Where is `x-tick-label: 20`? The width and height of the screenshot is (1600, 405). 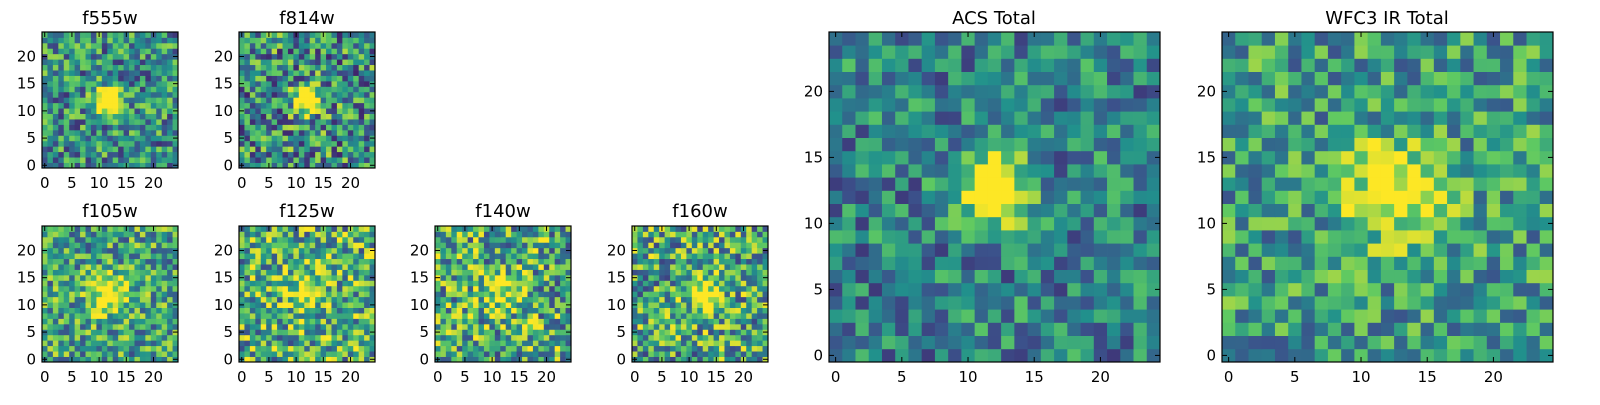 x-tick-label: 20 is located at coordinates (350, 377).